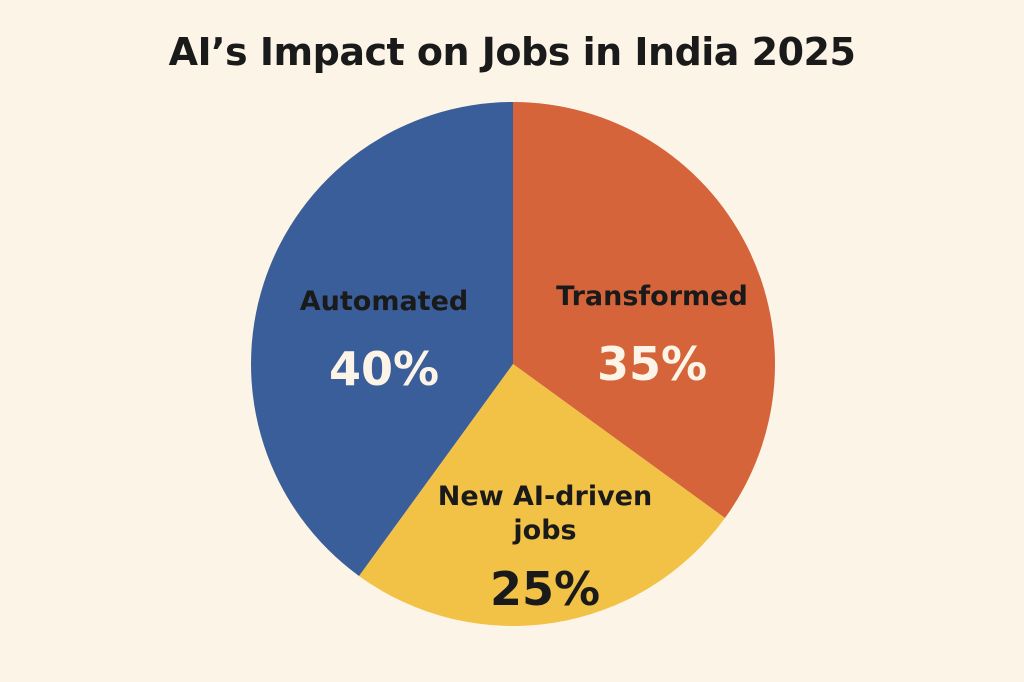 This screenshot has width=1024, height=682. What do you see at coordinates (544, 530) in the screenshot?
I see `slice-label: jobs` at bounding box center [544, 530].